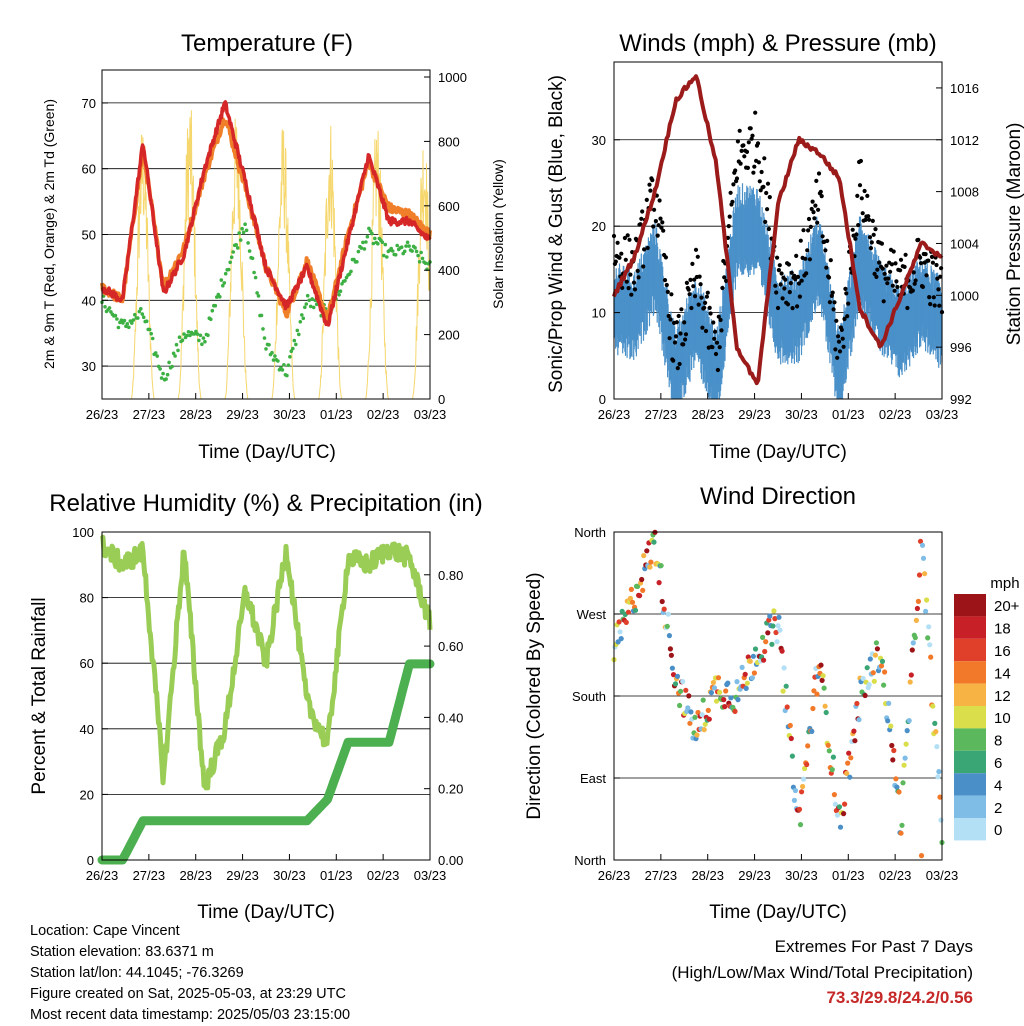  Describe the element at coordinates (534, 695) in the screenshot. I see `direction-ylabel-left: Direction (Colored By Speed)` at that location.